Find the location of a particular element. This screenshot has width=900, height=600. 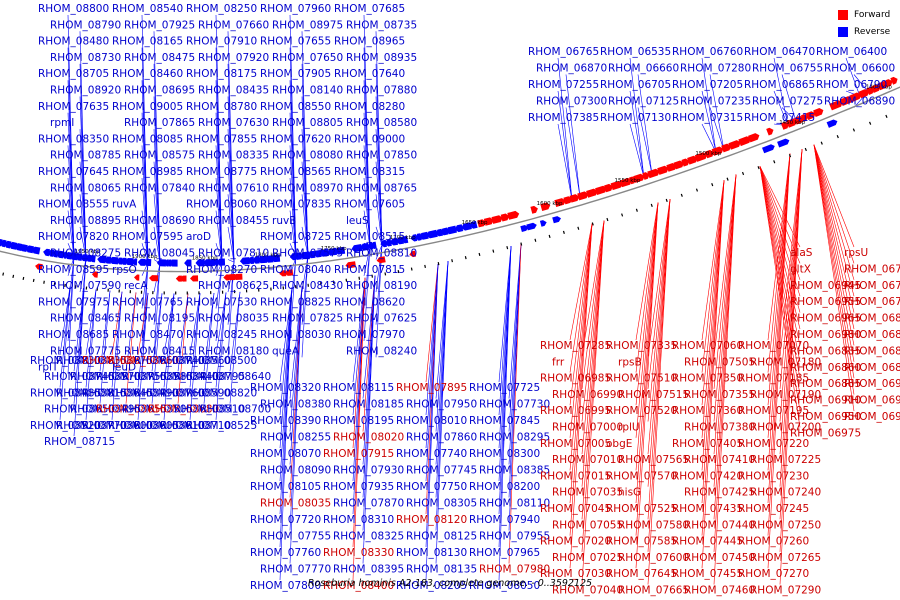

gene-label: RHOM_07520 is located at coordinates (641, 411).